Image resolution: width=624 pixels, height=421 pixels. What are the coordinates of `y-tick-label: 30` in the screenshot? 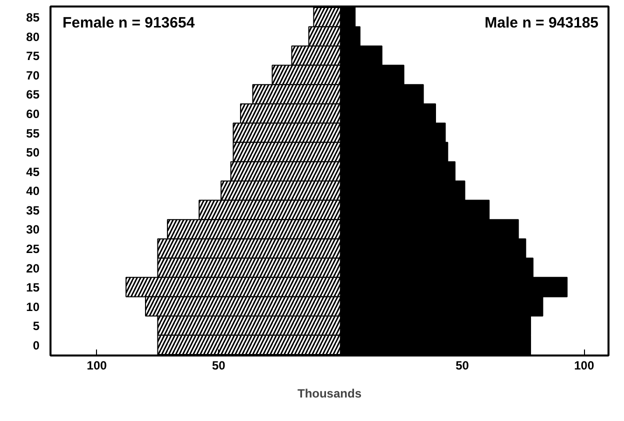 It's located at (33, 229).